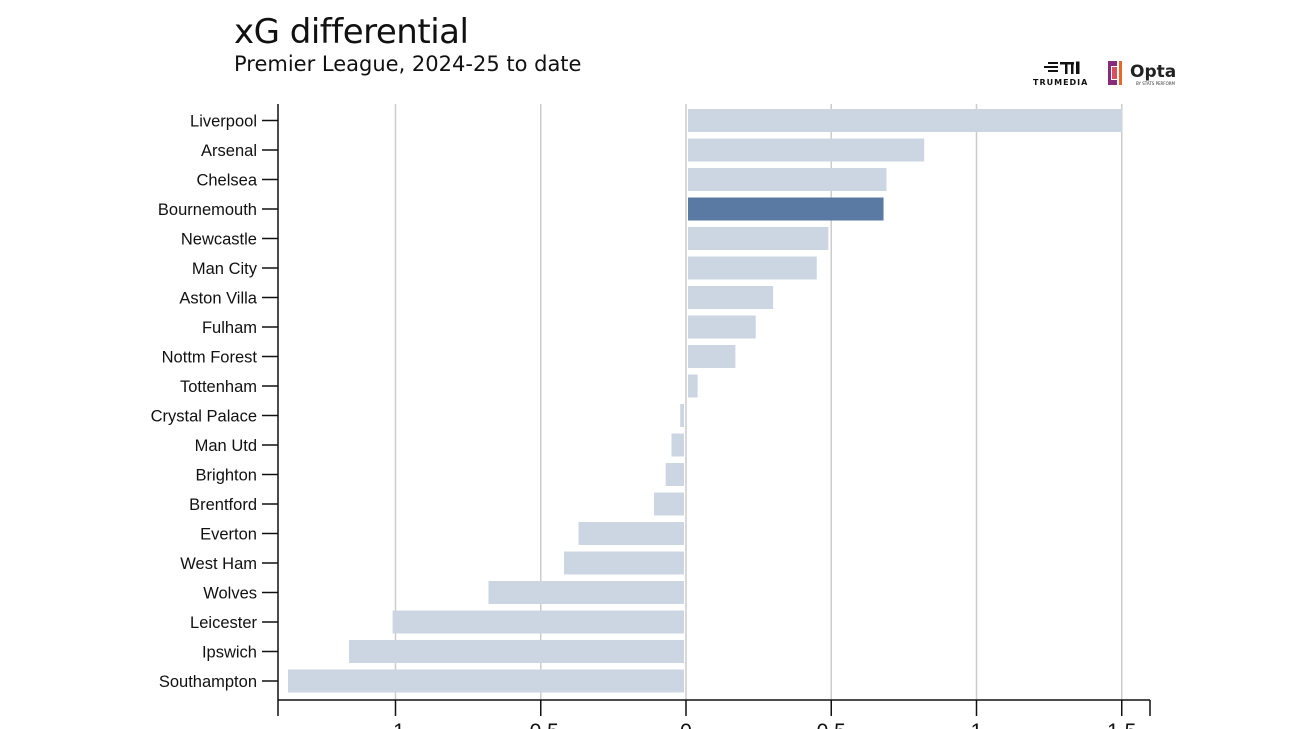  I want to click on category-label: Tottenham, so click(218, 387).